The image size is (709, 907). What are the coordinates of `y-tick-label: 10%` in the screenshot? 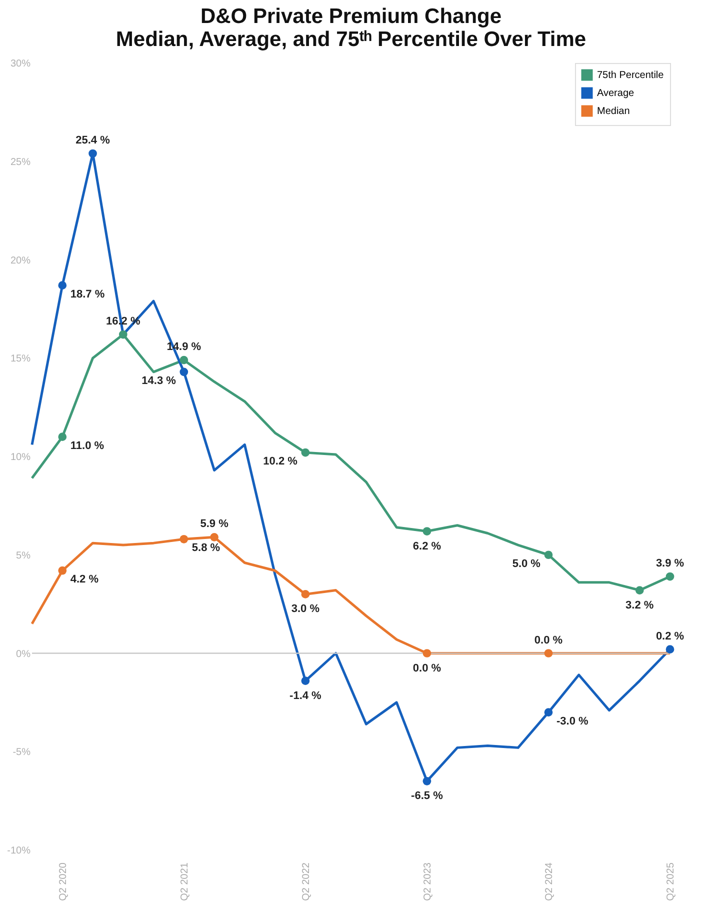 It's located at (20, 457).